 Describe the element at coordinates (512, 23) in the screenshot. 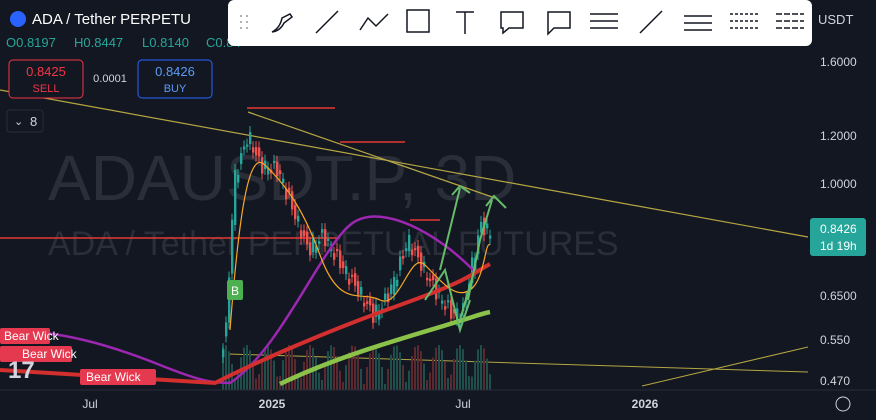

I see `callout-tool` at that location.